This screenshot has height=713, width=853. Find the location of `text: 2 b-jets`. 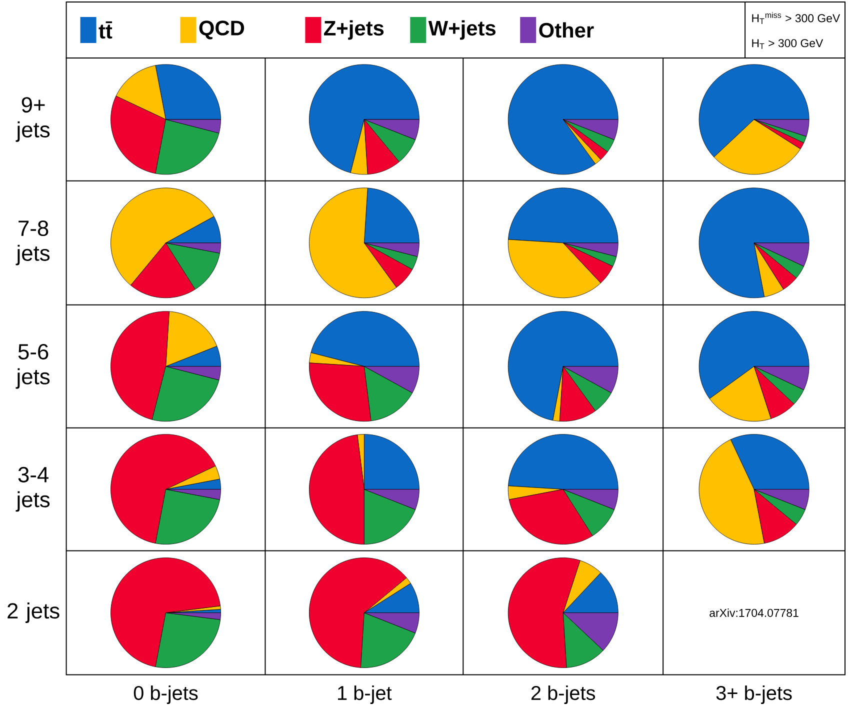

text: 2 b-jets is located at coordinates (563, 695).